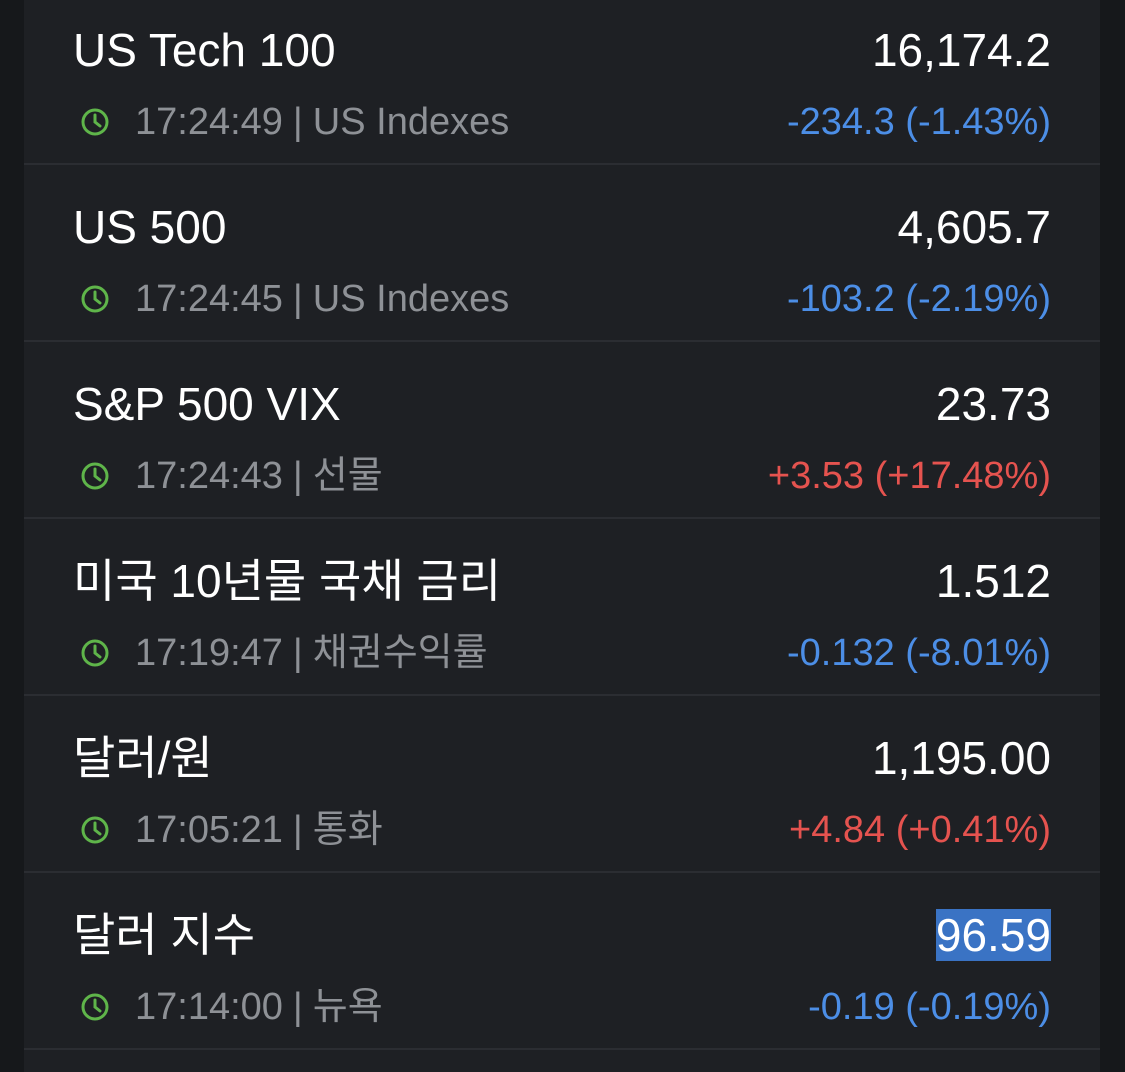 This screenshot has height=1072, width=1125. Describe the element at coordinates (347, 1007) in the screenshot. I see `category: 뉴욕` at that location.